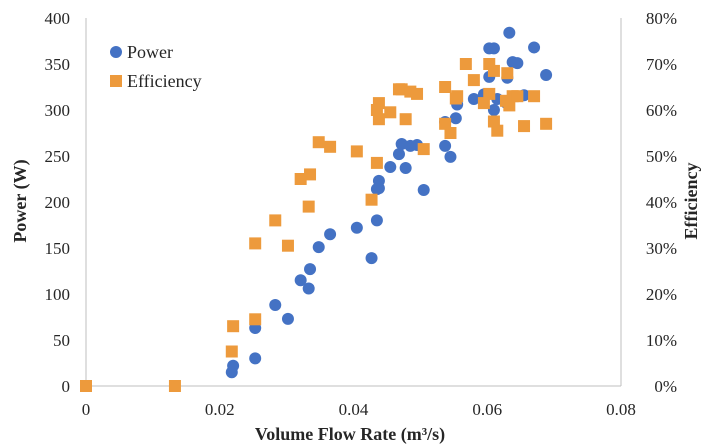 This screenshot has width=705, height=448. I want to click on x-tick-label: 0.02, so click(220, 409).